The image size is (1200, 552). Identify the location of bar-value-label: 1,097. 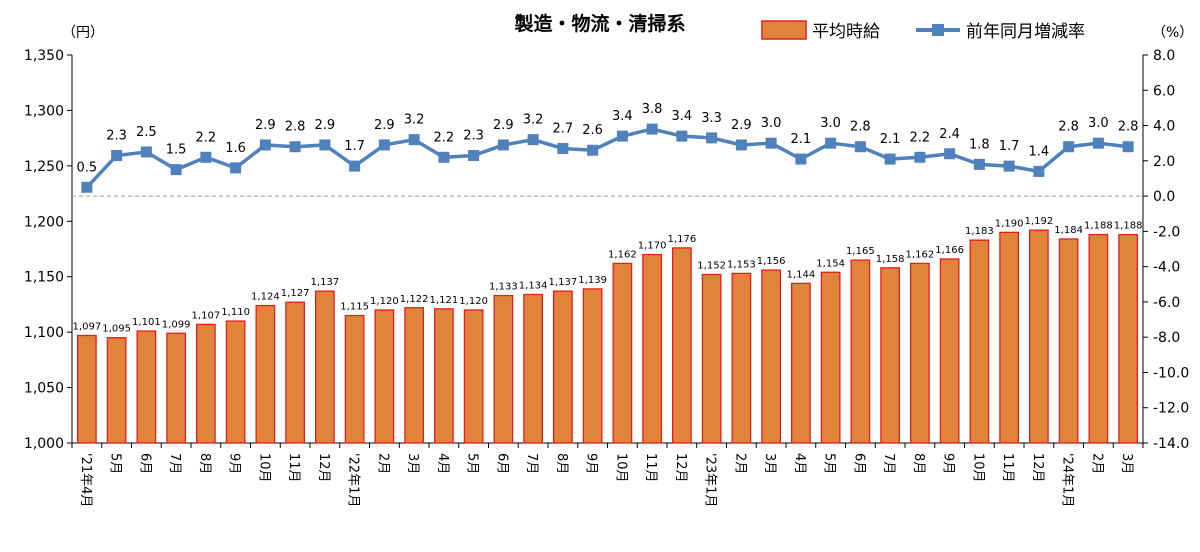
(87, 326).